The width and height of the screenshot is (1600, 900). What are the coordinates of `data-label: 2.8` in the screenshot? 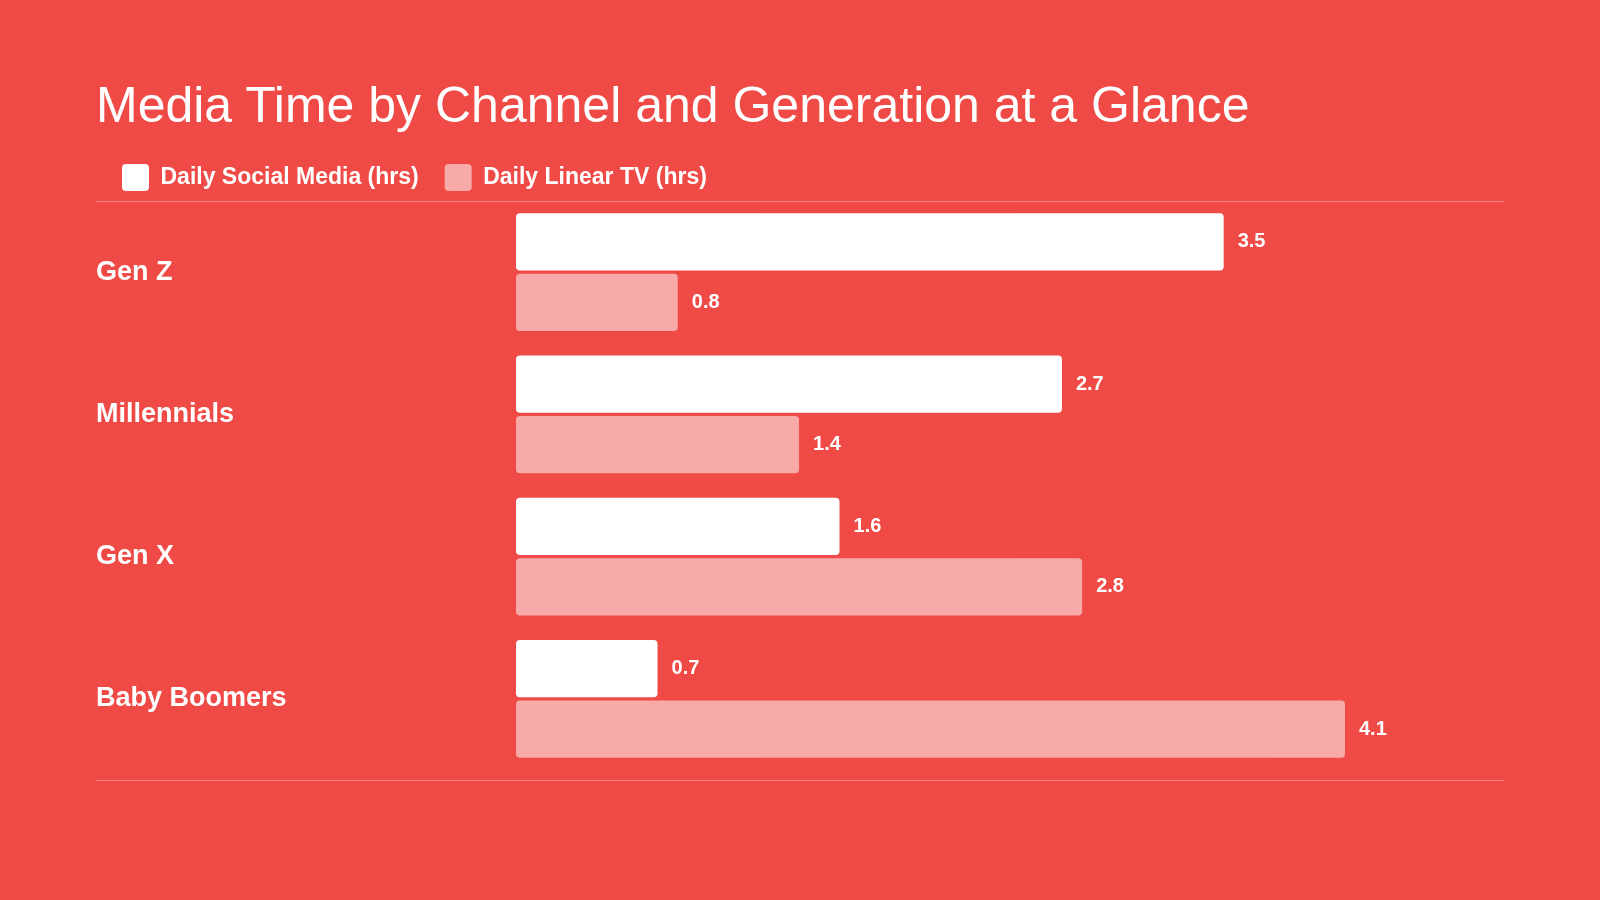 It's located at (1110, 585).